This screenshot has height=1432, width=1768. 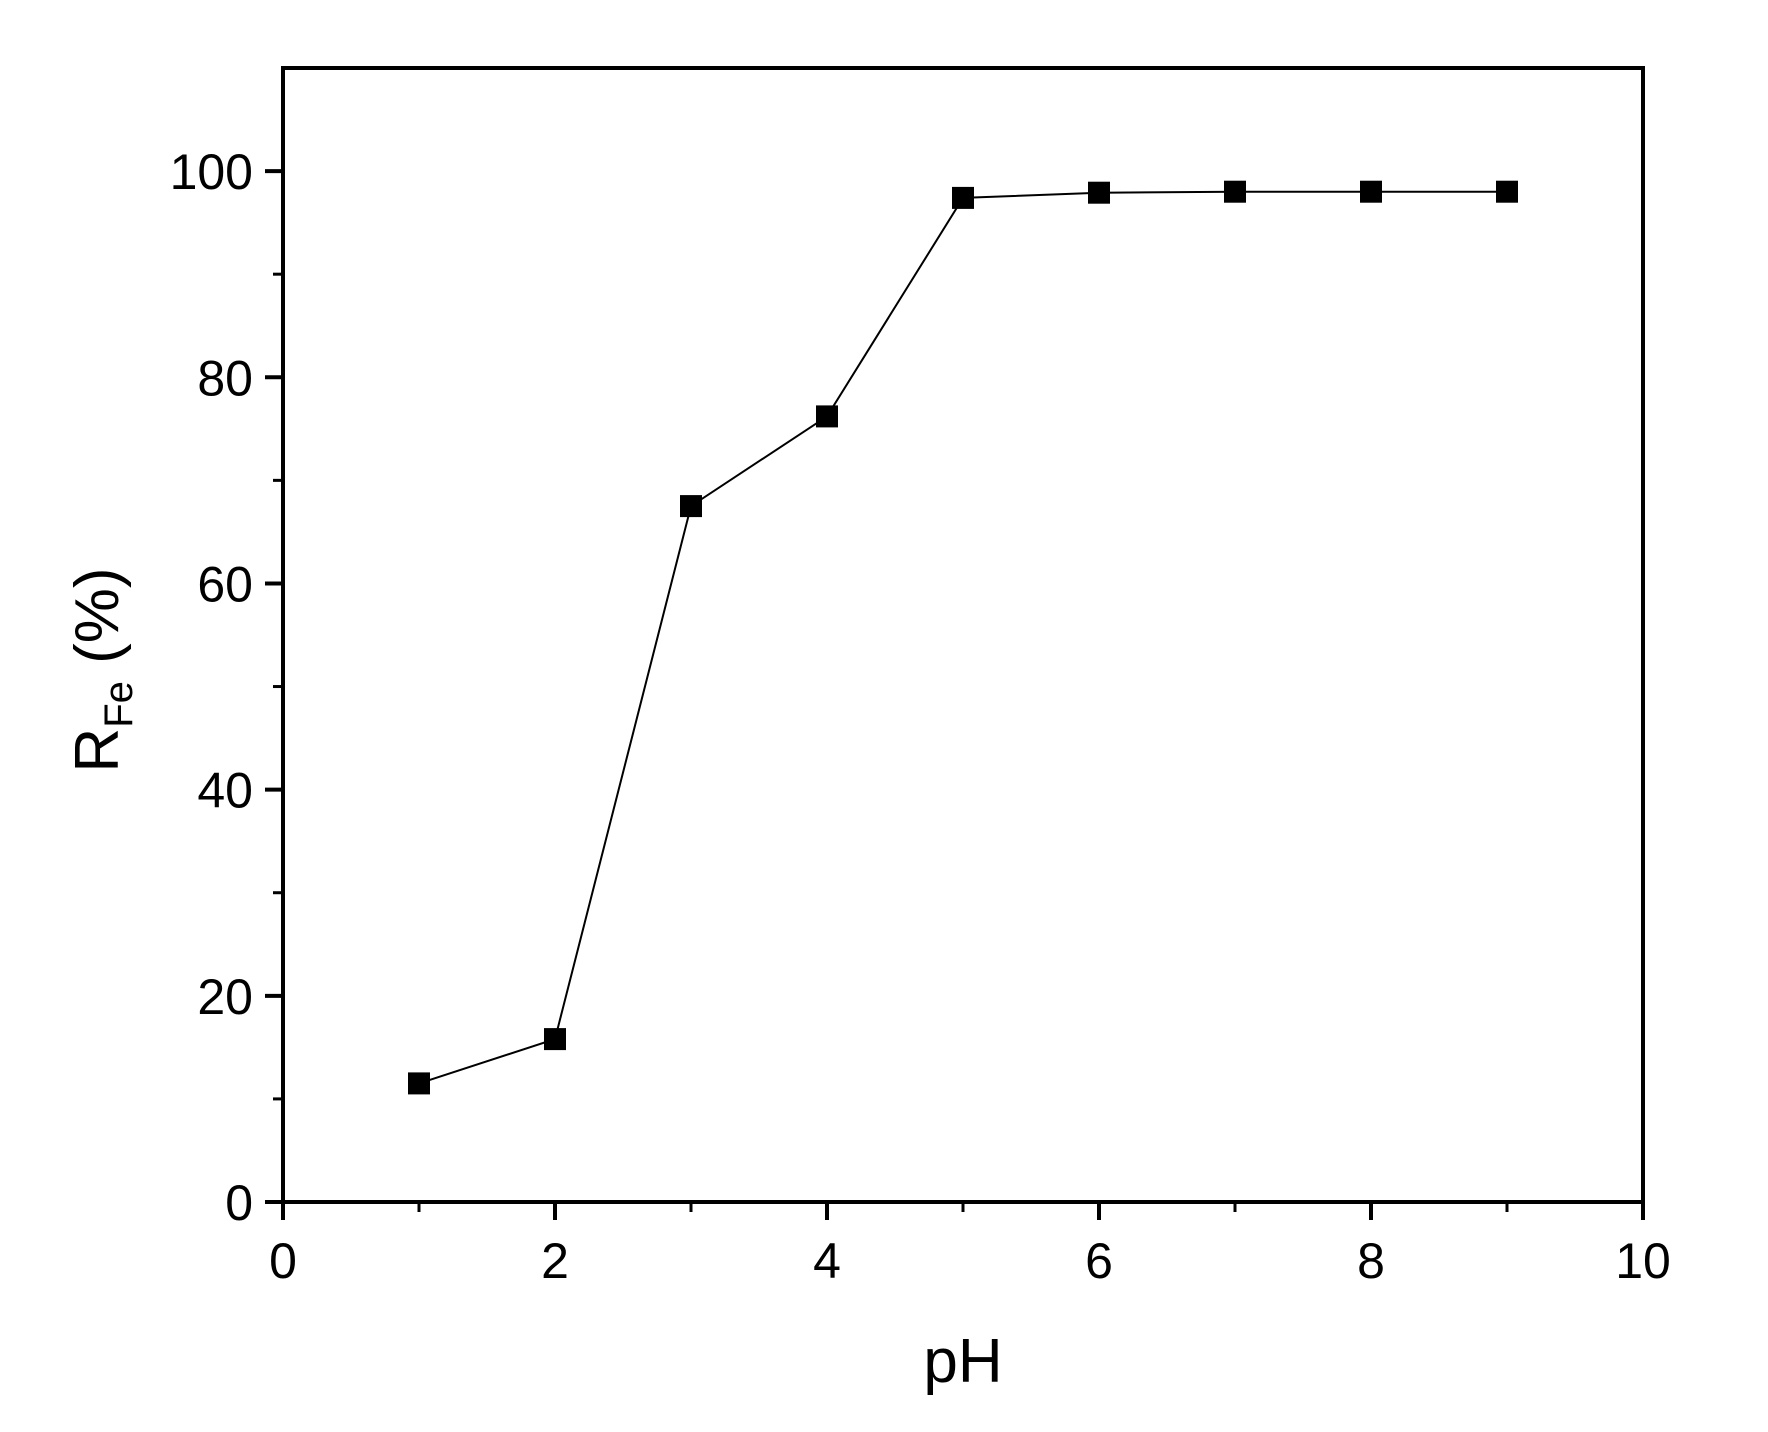 What do you see at coordinates (283, 1261) in the screenshot?
I see `x-tick-label: 0` at bounding box center [283, 1261].